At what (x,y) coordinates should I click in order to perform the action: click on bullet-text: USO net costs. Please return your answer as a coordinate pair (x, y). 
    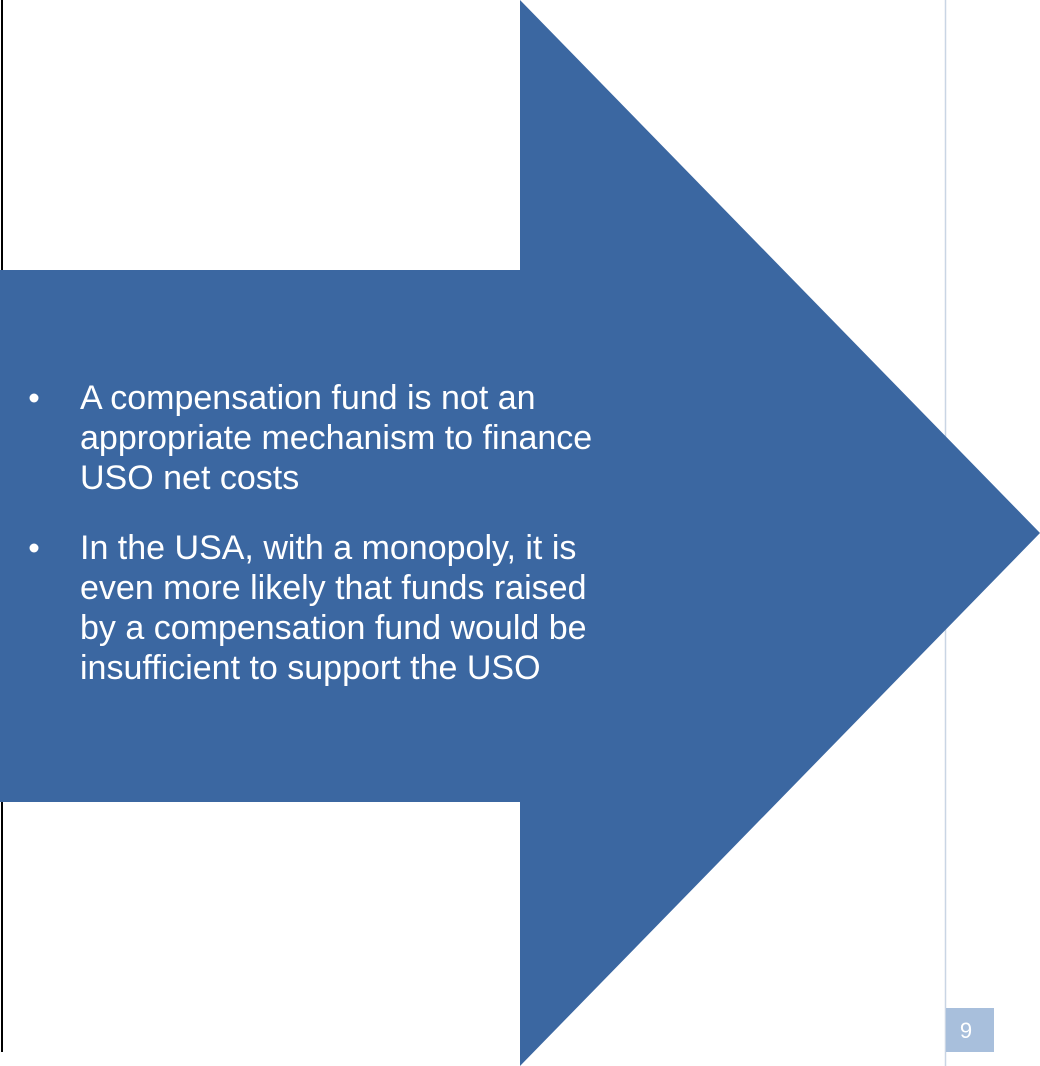
    Looking at the image, I should click on (189, 478).